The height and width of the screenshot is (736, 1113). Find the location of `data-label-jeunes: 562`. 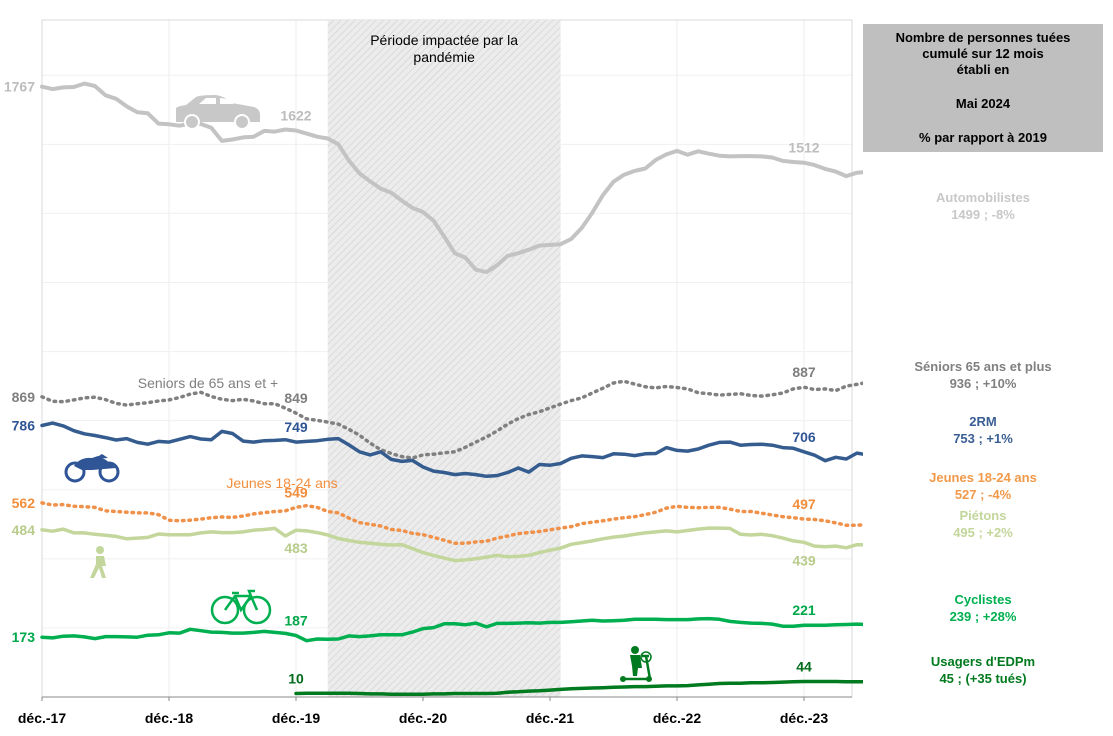

data-label-jeunes: 562 is located at coordinates (24, 503).